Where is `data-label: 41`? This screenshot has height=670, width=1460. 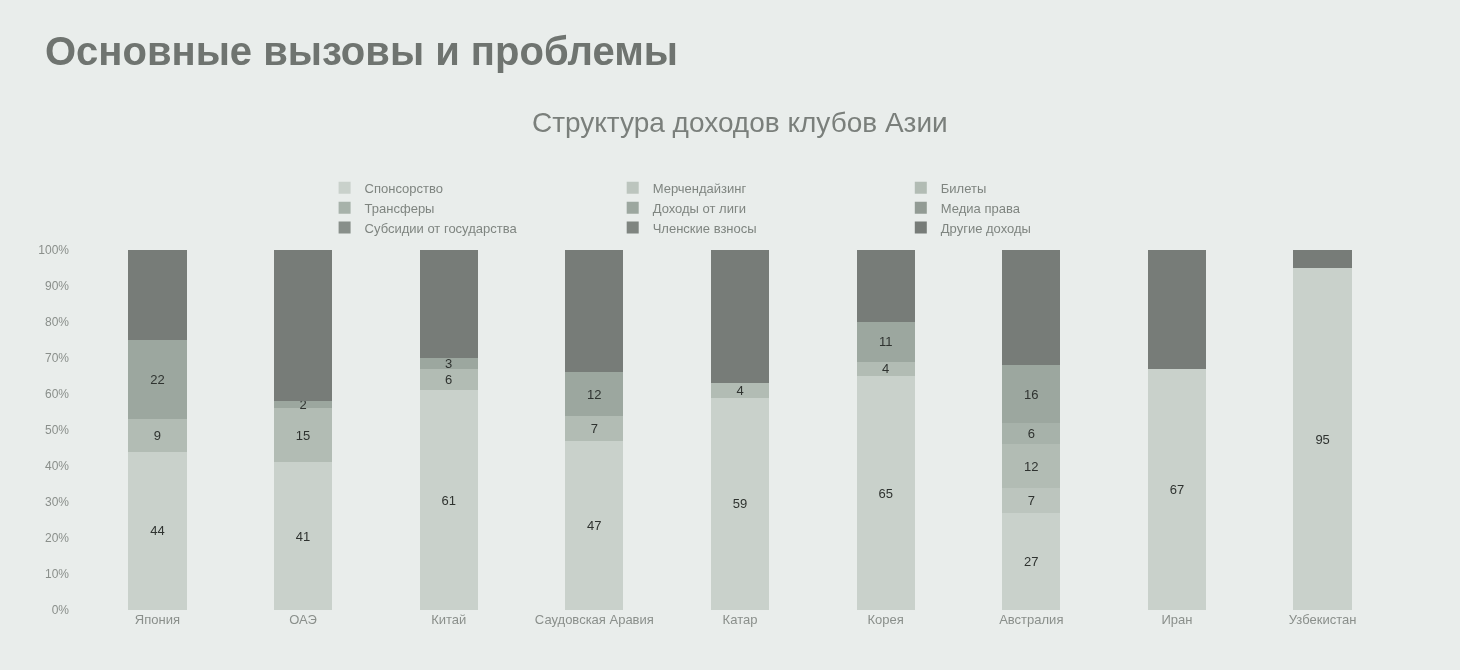
data-label: 41 is located at coordinates (303, 536).